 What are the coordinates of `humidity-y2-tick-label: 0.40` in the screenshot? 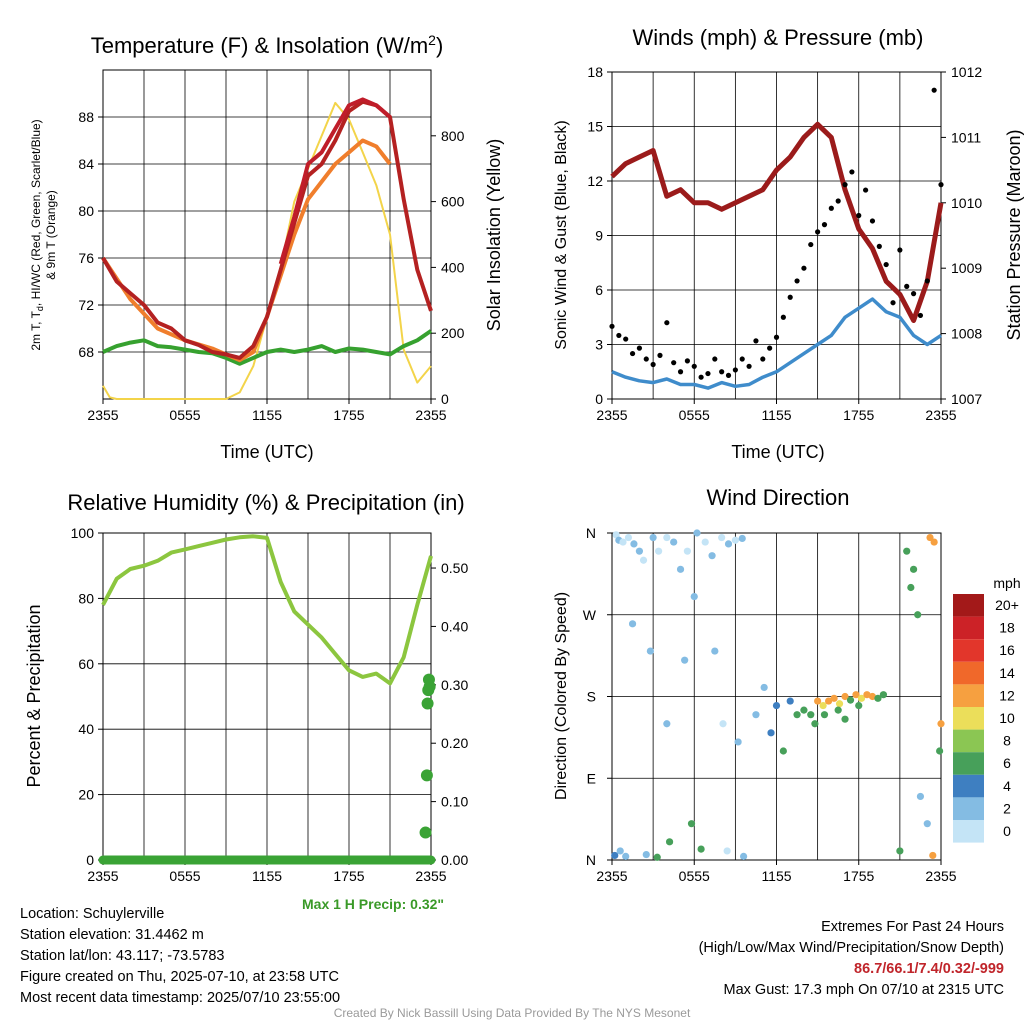 It's located at (454, 626).